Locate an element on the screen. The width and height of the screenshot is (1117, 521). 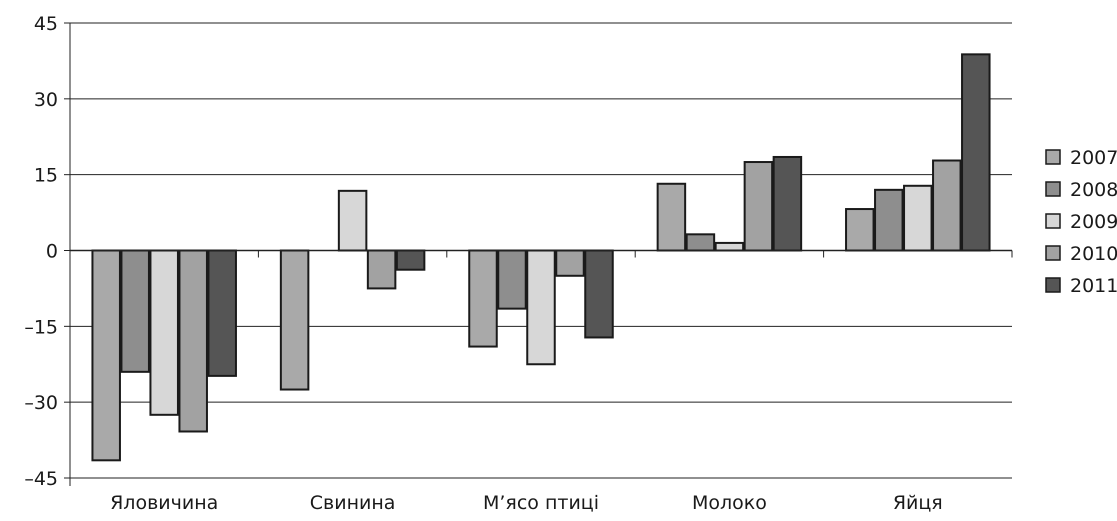
legend-label-2008: 2008 is located at coordinates (1093, 190).